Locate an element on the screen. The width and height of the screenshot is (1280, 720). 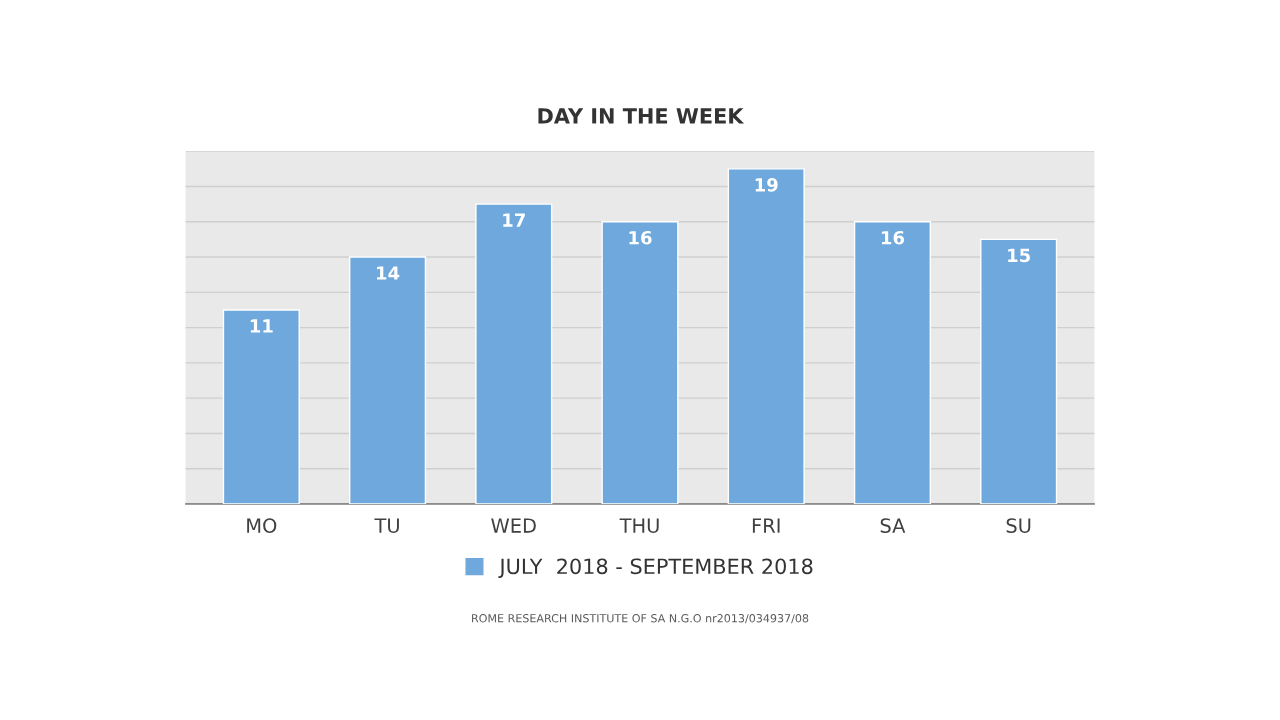
data-label: 19 is located at coordinates (766, 185).